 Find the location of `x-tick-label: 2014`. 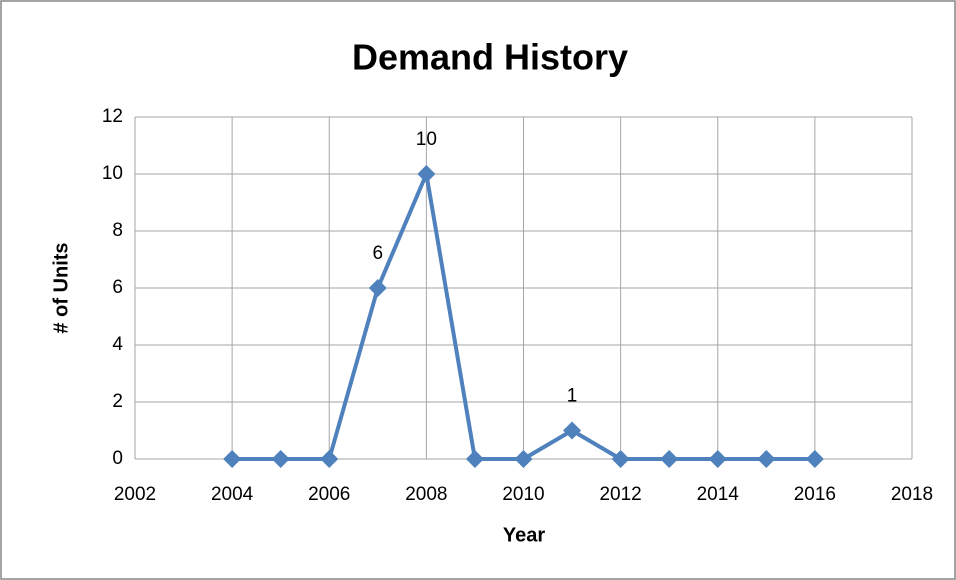

x-tick-label: 2014 is located at coordinates (718, 494).